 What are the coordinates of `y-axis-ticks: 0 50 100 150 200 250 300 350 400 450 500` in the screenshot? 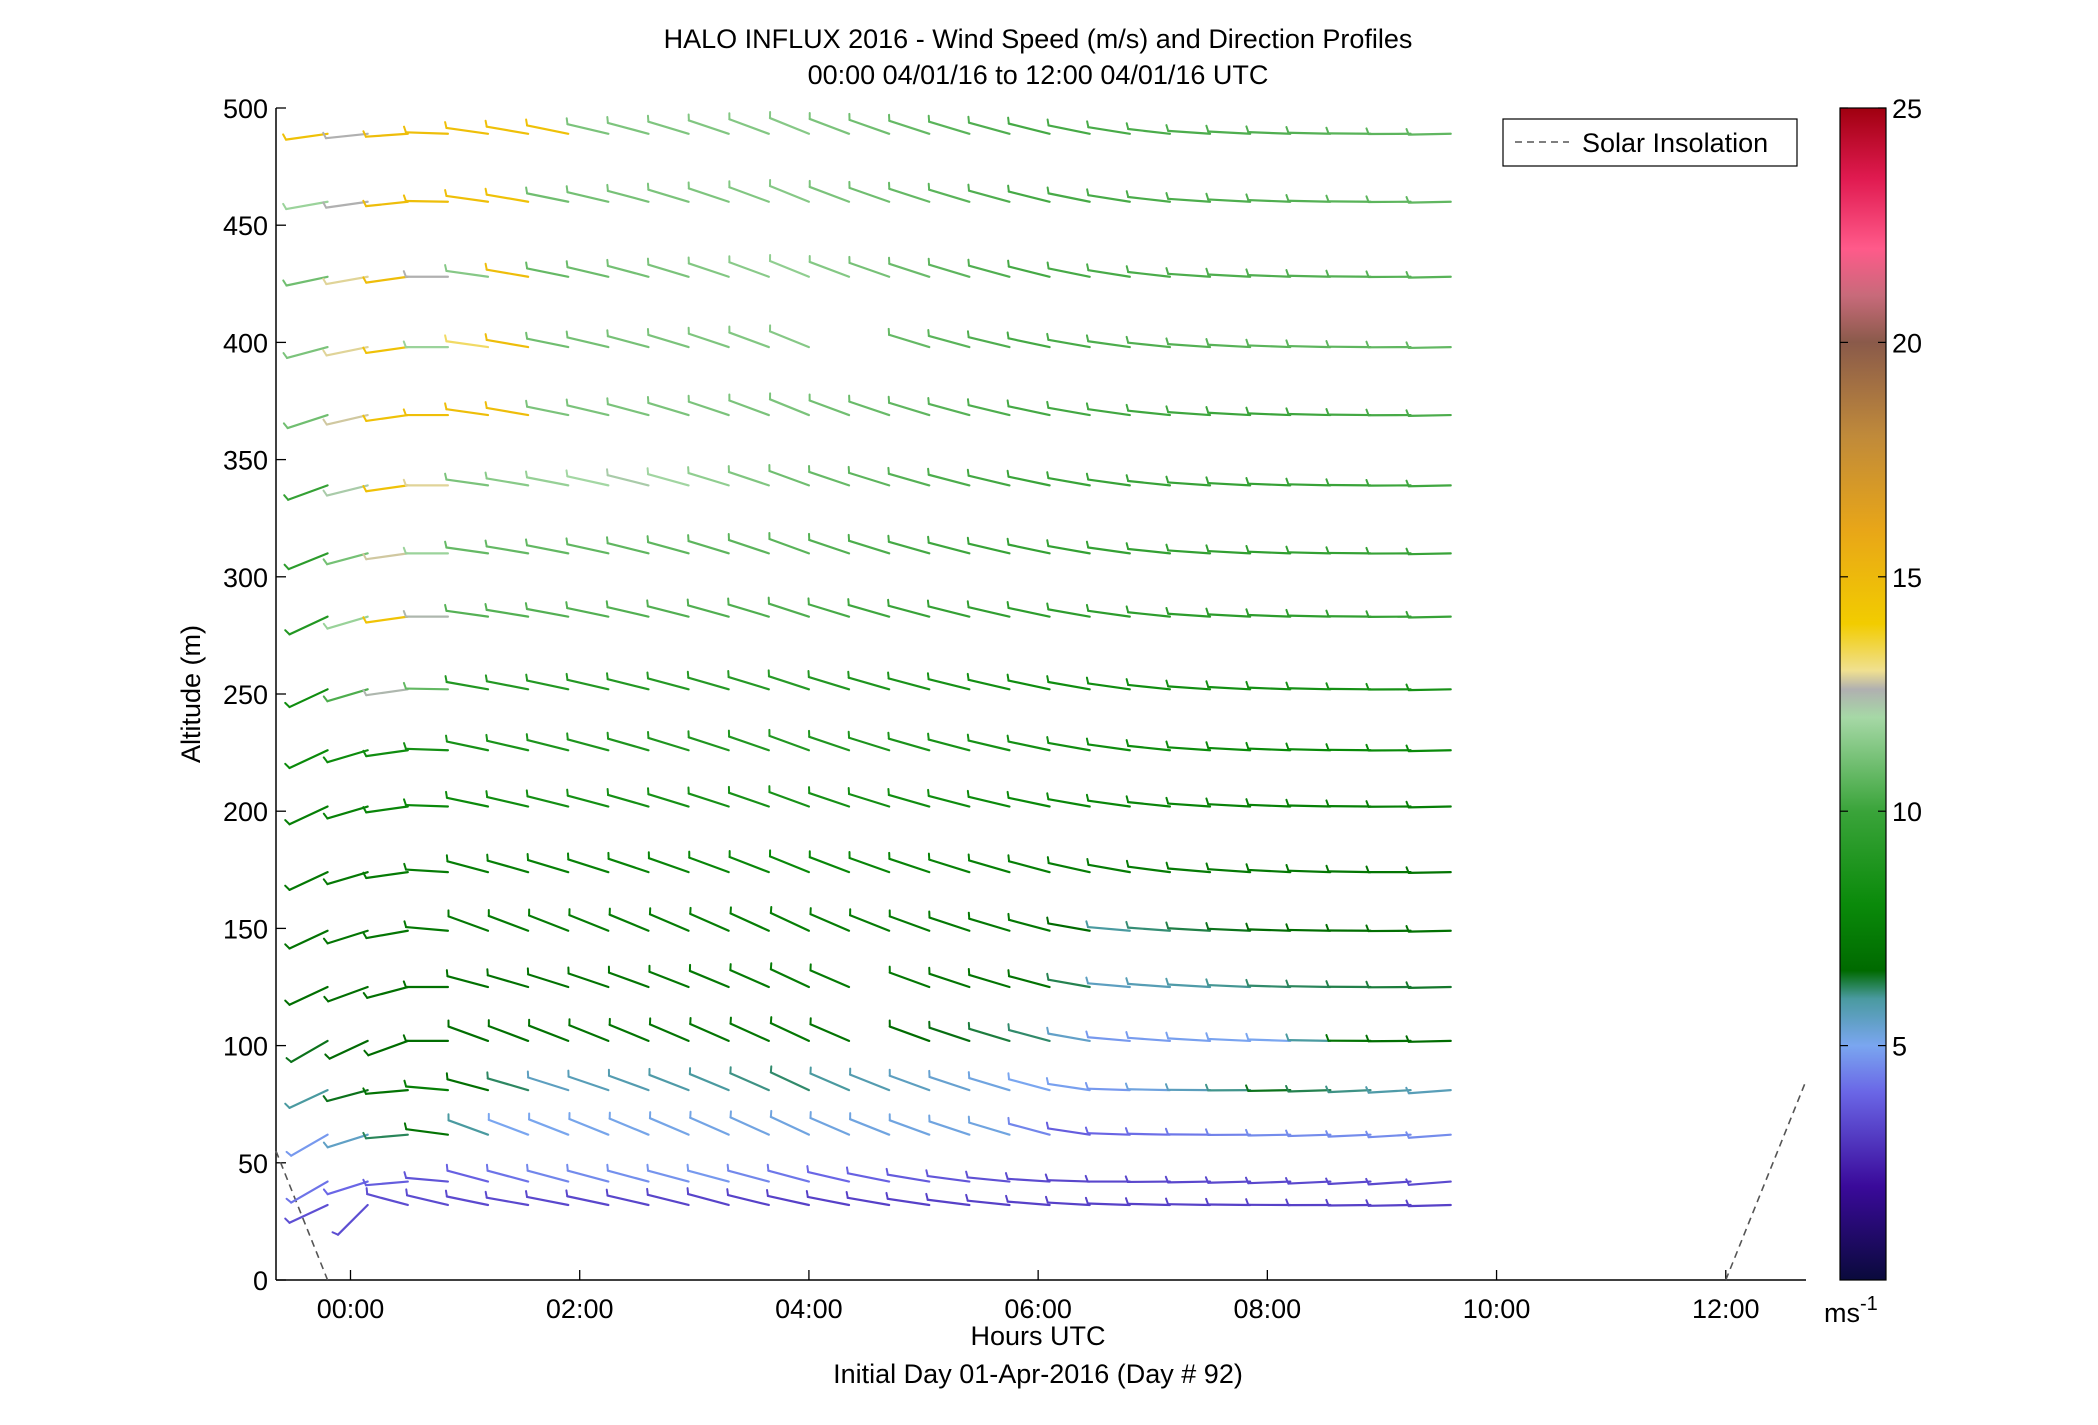 It's located at (254, 695).